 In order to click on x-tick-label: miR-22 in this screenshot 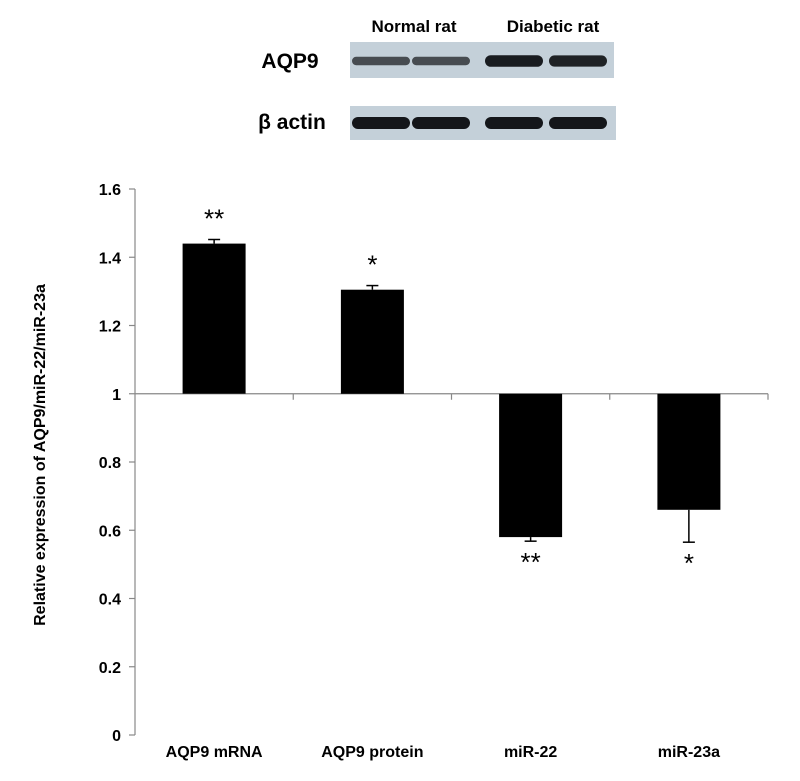, I will do `click(530, 752)`.